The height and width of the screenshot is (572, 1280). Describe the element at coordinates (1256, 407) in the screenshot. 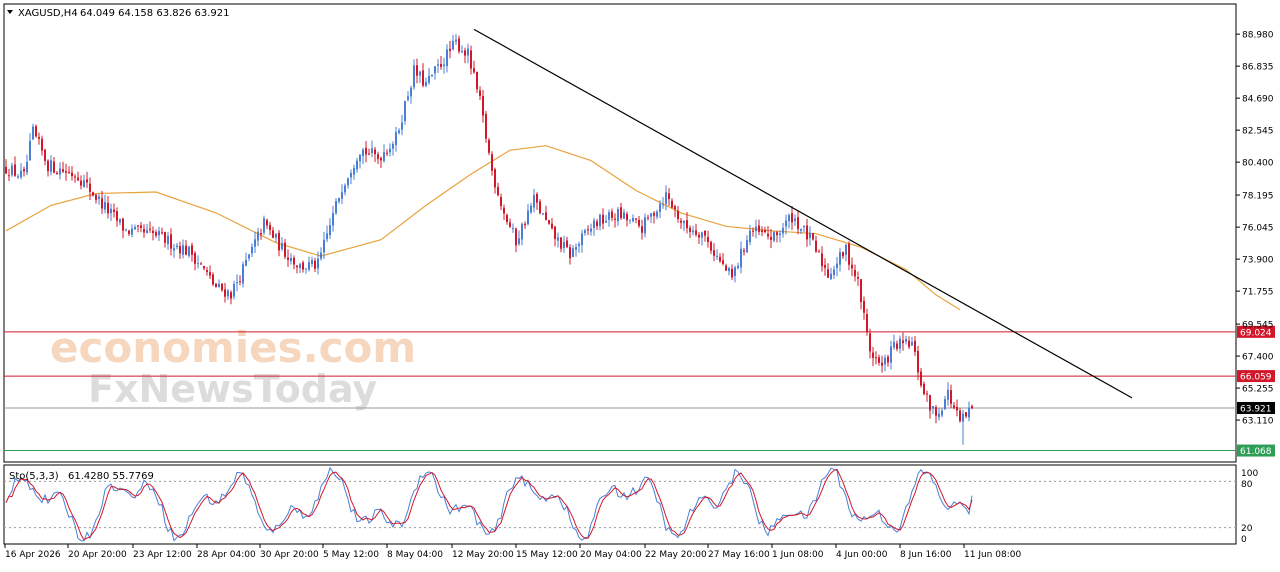

I see `level-tag-63.921` at that location.